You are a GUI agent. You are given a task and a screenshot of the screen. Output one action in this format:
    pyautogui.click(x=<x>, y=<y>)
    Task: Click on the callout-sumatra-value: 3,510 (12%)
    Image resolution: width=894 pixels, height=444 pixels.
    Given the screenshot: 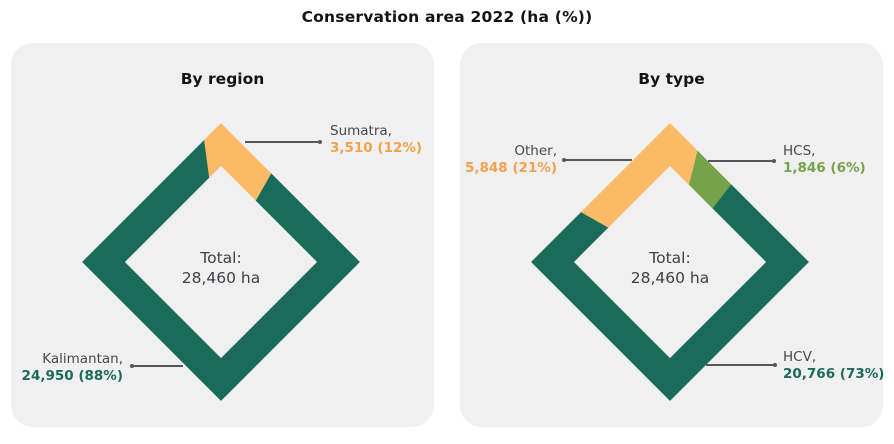 What is the action you would take?
    pyautogui.click(x=376, y=148)
    